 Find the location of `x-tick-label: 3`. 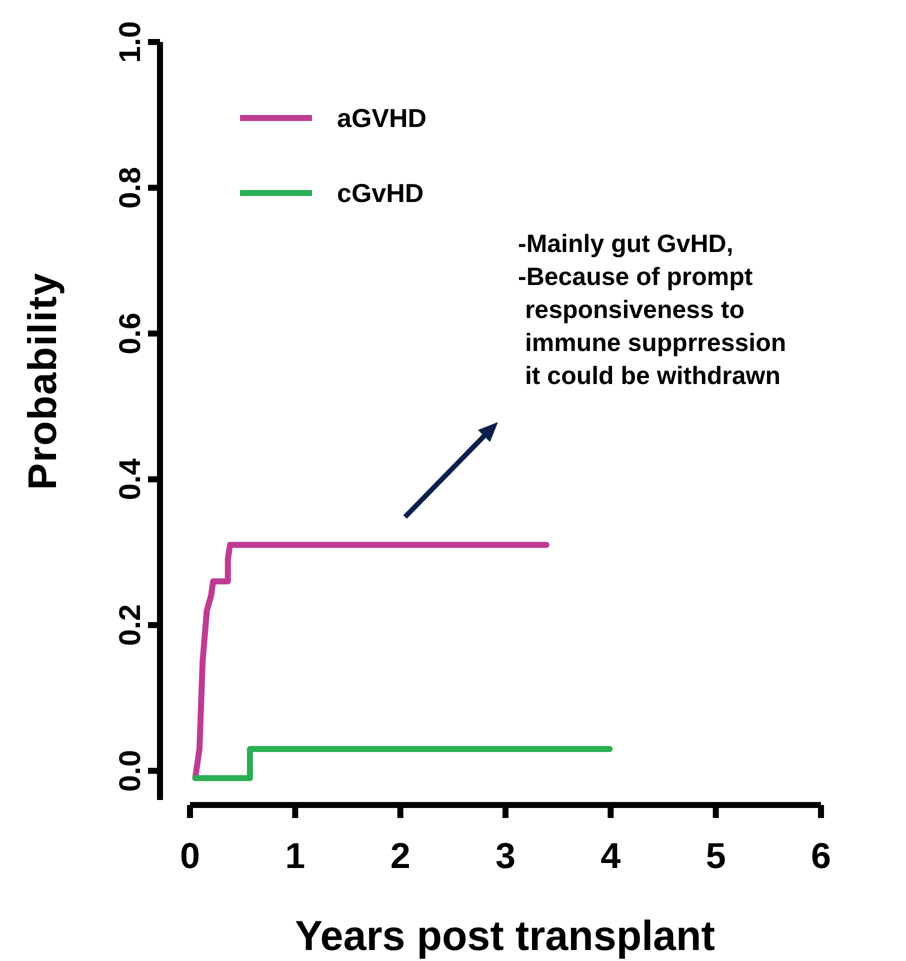

x-tick-label: 3 is located at coordinates (505, 855).